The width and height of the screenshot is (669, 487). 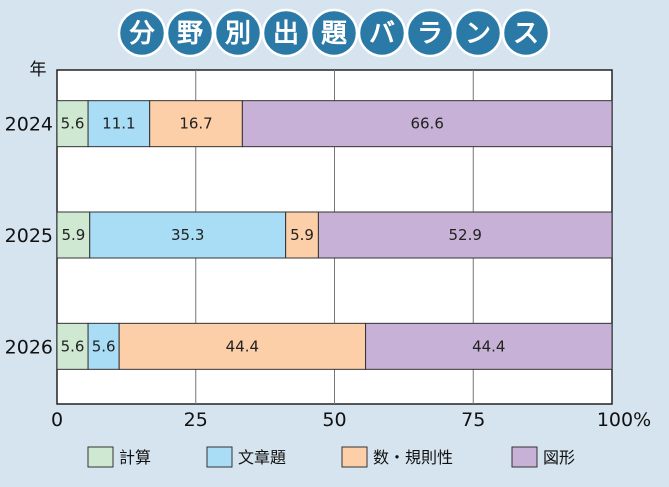 I want to click on bar-data-label: 66.6, so click(x=426, y=124).